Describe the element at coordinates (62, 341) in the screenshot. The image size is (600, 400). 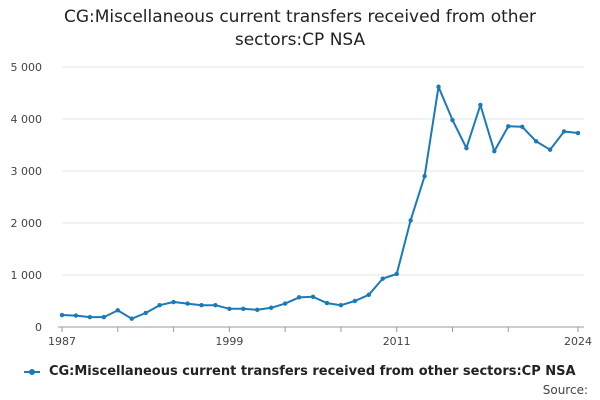
I see `x-tick-label: 1987` at that location.